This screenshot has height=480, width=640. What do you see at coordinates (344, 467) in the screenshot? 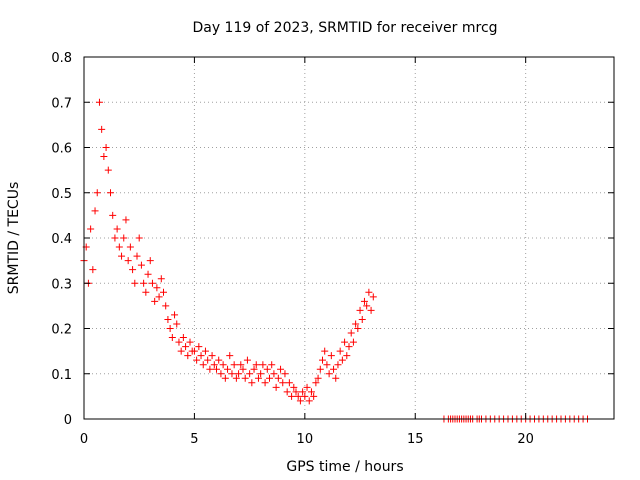
I see `x-axis-label: GPS time / hours` at bounding box center [344, 467].